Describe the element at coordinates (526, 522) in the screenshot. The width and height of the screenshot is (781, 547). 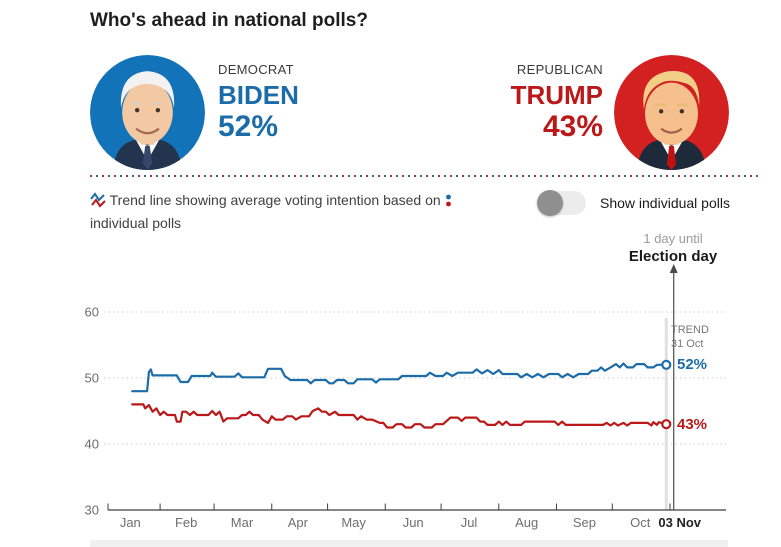
I see `svg-text: Aug` at that location.